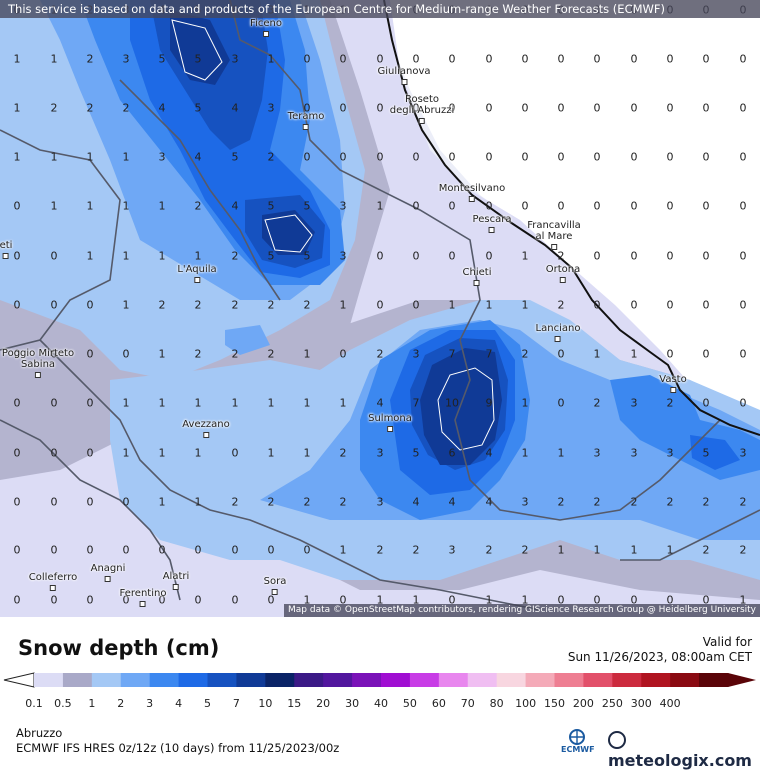 The width and height of the screenshot is (760, 770). What do you see at coordinates (275, 587) in the screenshot?
I see `place-label: Sora` at bounding box center [275, 587].